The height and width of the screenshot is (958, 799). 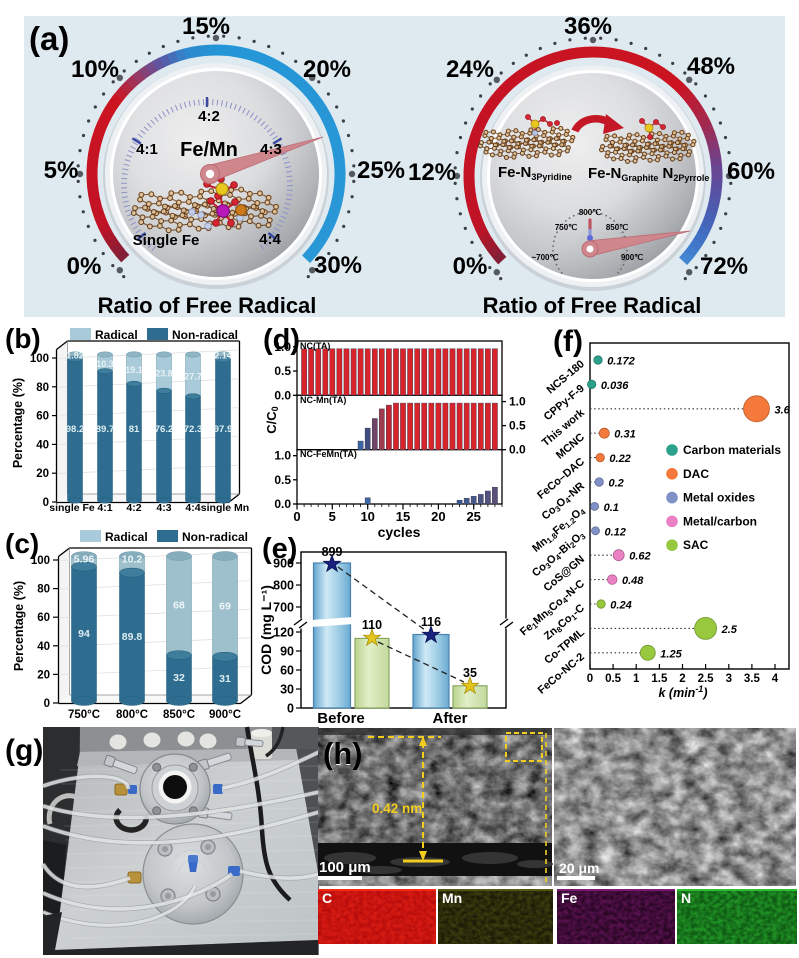 What do you see at coordinates (23, 338) in the screenshot?
I see `svg-text: (b)` at bounding box center [23, 338].